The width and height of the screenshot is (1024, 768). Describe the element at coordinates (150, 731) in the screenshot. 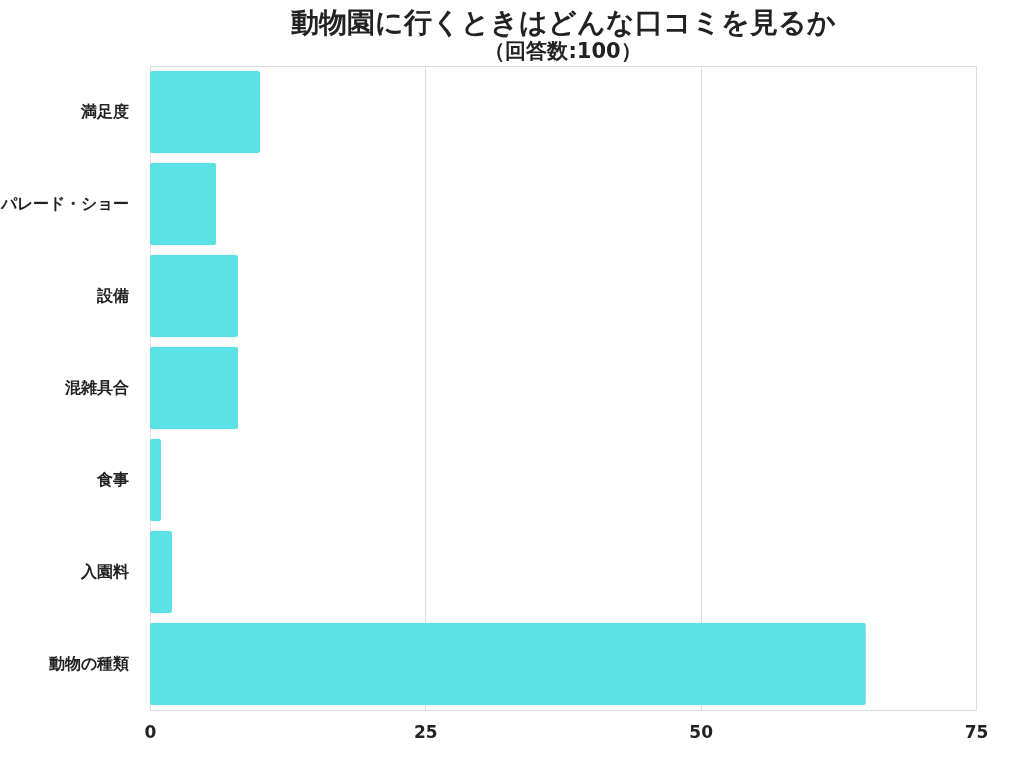

I see `x-tick-label: 0` at that location.